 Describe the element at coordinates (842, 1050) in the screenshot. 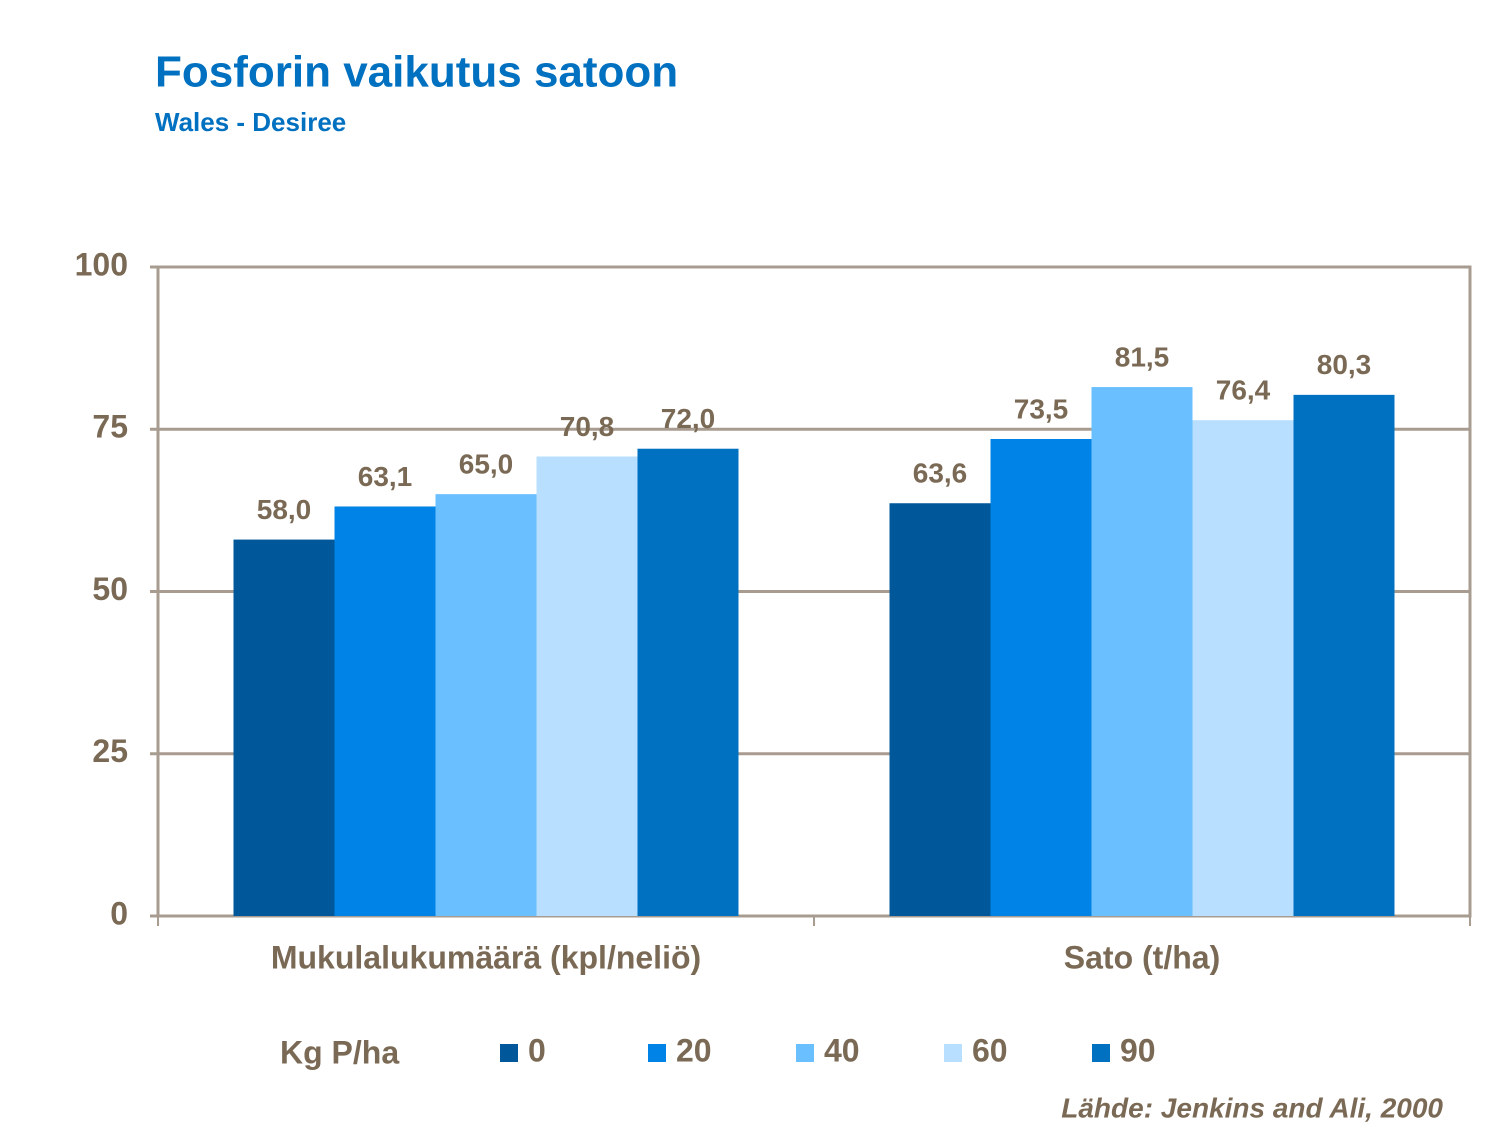

I see `legend-label: 40` at that location.